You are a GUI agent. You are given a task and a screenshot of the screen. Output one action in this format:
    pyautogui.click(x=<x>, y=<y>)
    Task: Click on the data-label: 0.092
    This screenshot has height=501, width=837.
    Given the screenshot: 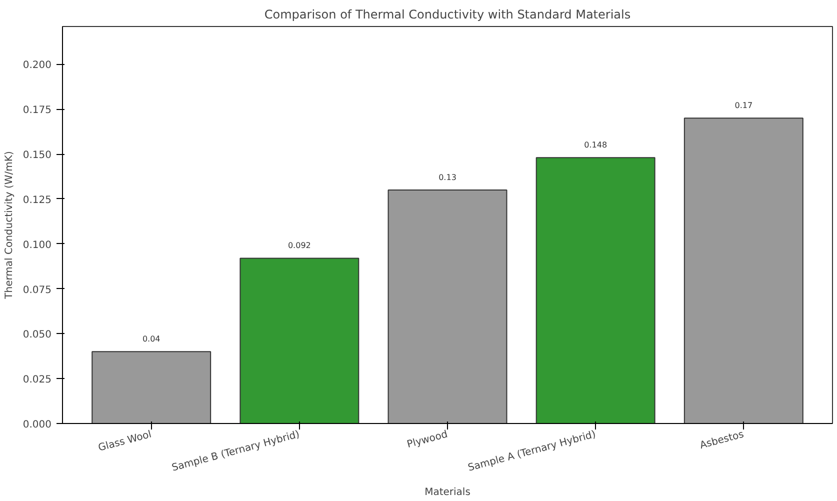 What is the action you would take?
    pyautogui.click(x=299, y=245)
    